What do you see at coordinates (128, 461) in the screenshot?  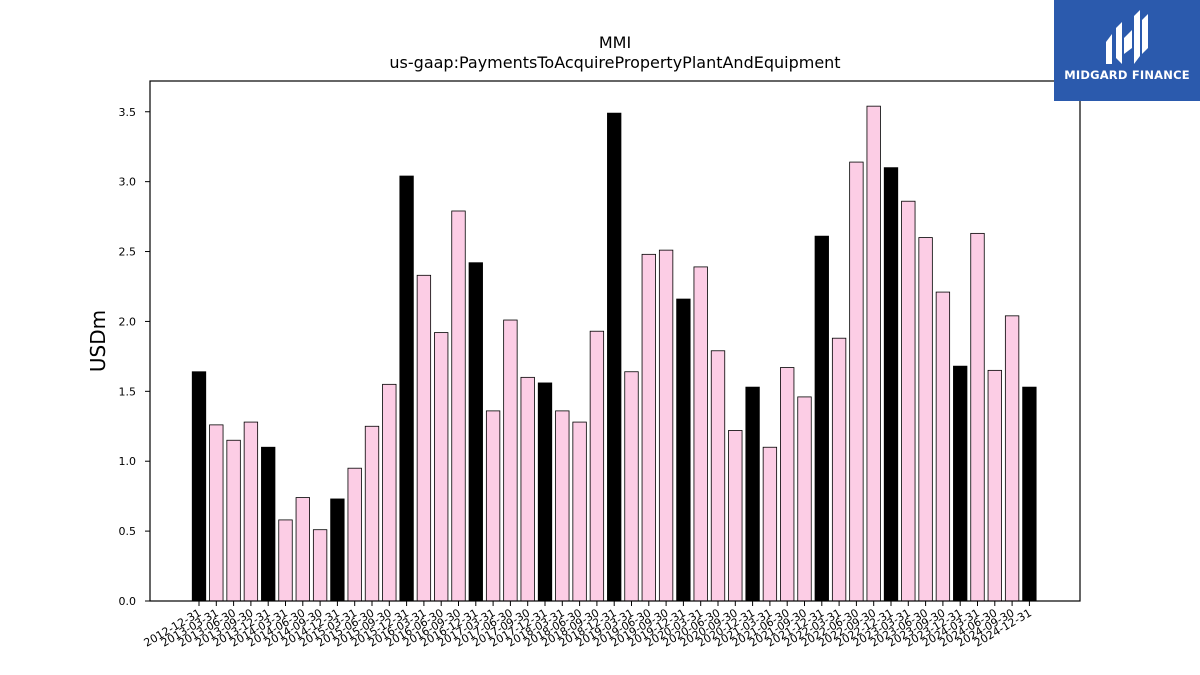 I see `y-tick-label: 1.0` at bounding box center [128, 461].